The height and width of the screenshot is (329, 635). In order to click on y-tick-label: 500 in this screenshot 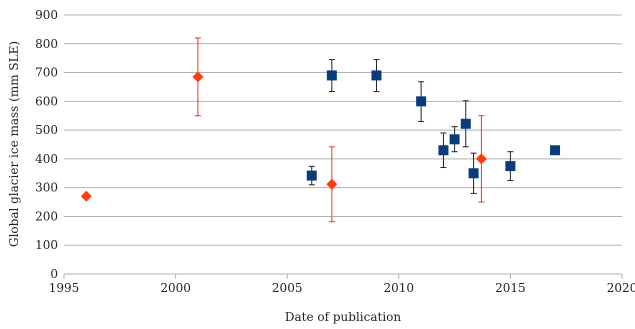, I will do `click(46, 130)`.